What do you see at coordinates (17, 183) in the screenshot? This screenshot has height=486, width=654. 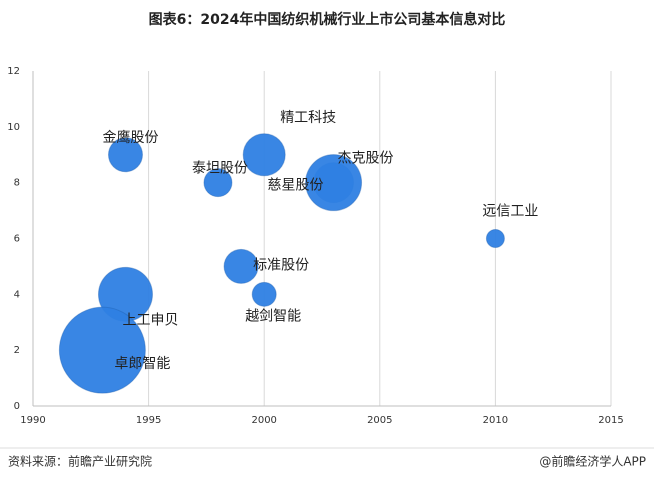 I see `y-tick-label: 8` at bounding box center [17, 183].